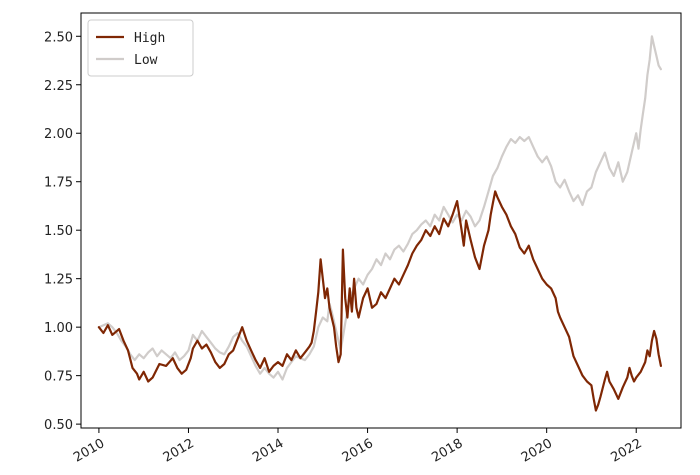  Describe the element at coordinates (146, 60) in the screenshot. I see `legend-label-low: Low` at that location.